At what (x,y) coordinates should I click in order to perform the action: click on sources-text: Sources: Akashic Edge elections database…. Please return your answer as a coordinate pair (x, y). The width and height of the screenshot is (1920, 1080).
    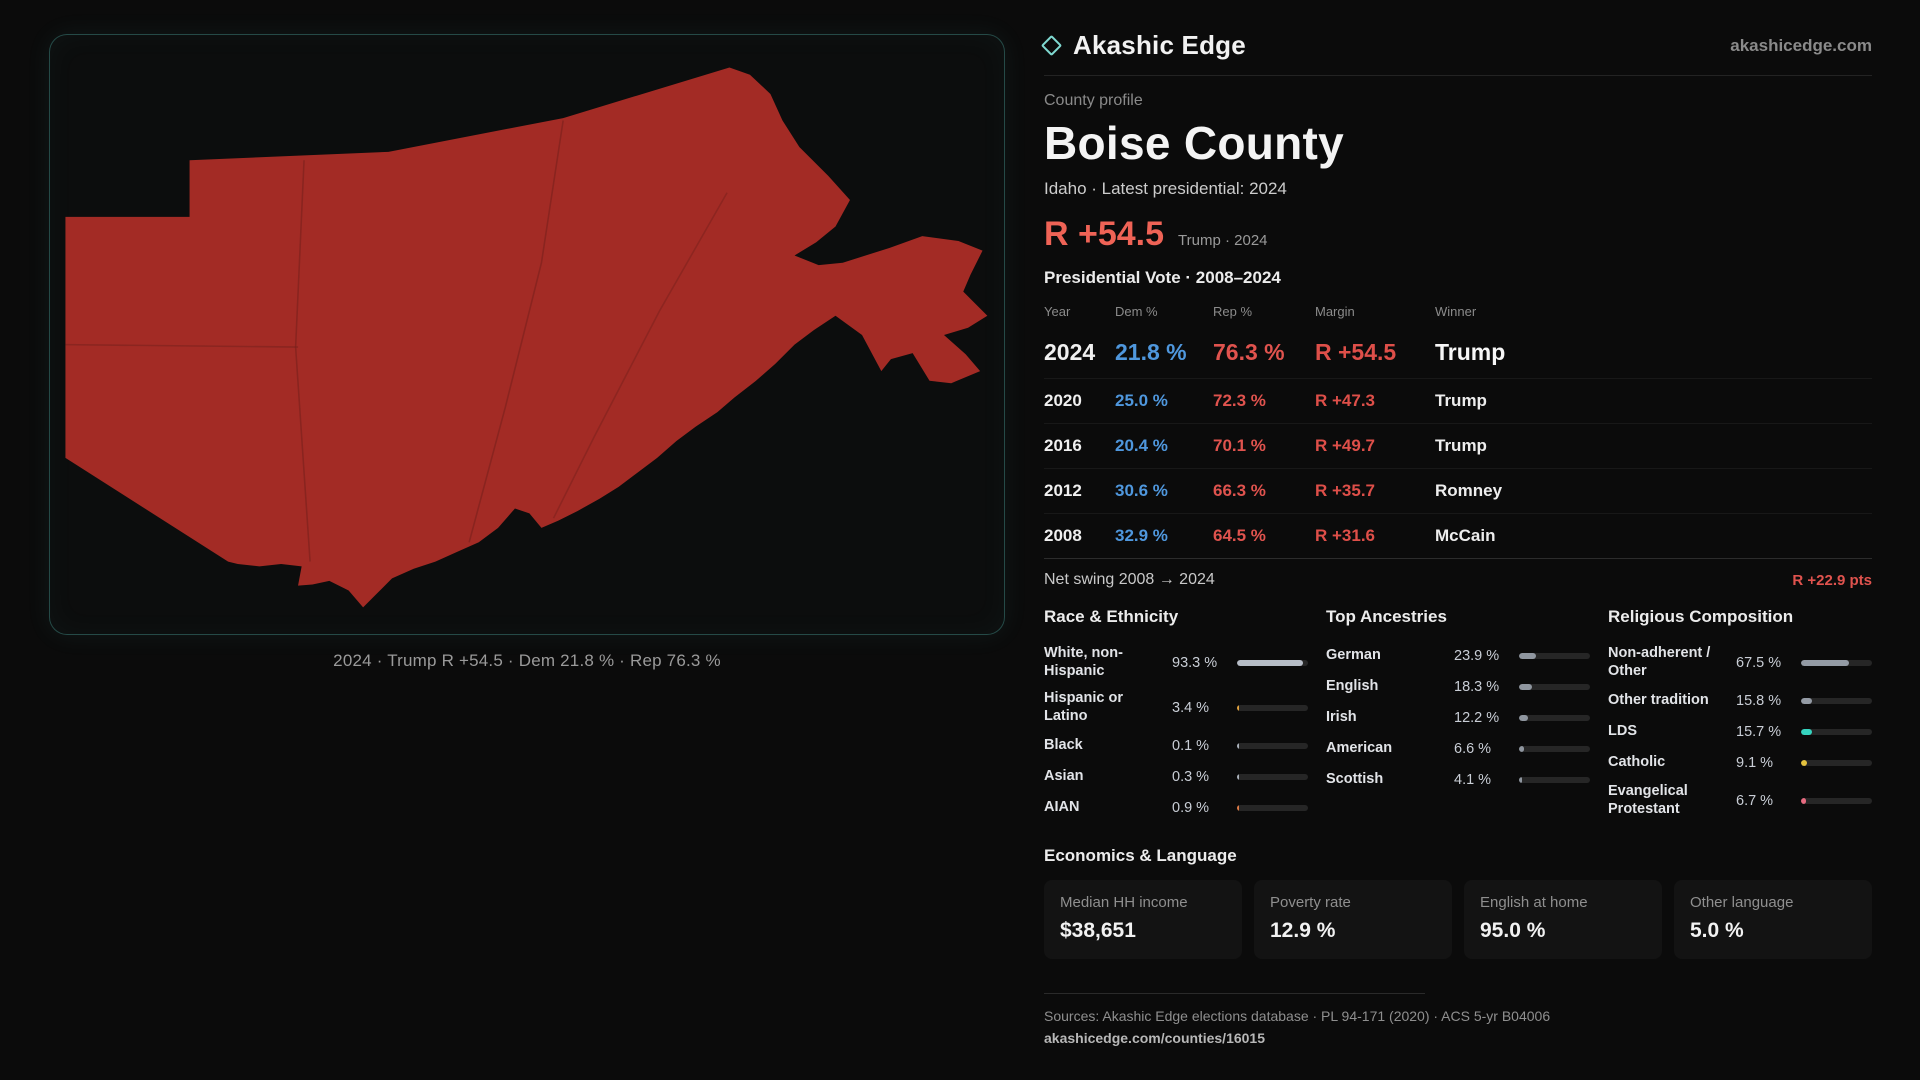
    Looking at the image, I should click on (1297, 1015).